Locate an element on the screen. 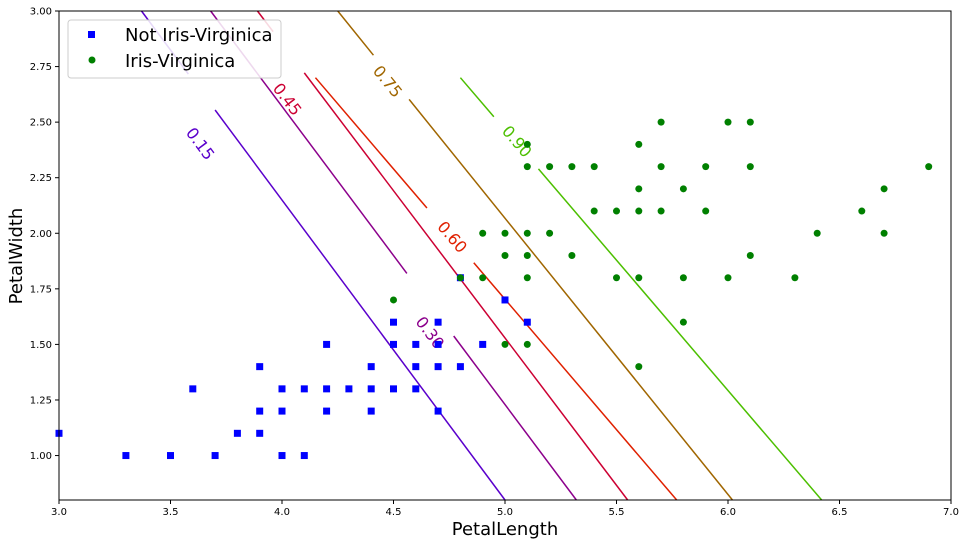 The width and height of the screenshot is (966, 546). x-tick-label: 5.0 is located at coordinates (505, 512).